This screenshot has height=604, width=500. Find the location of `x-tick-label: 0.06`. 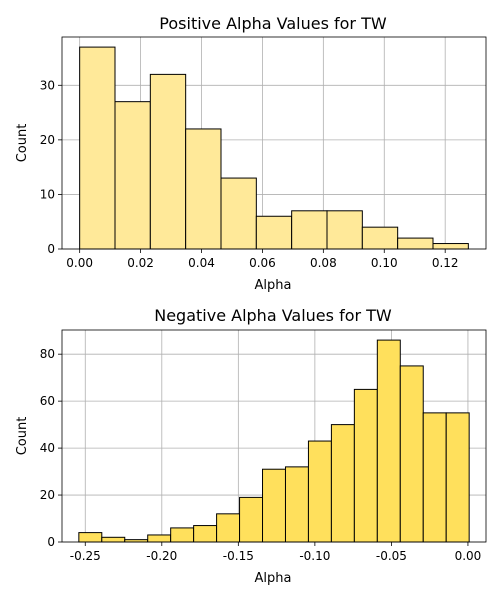

x-tick-label: 0.06 is located at coordinates (262, 263).